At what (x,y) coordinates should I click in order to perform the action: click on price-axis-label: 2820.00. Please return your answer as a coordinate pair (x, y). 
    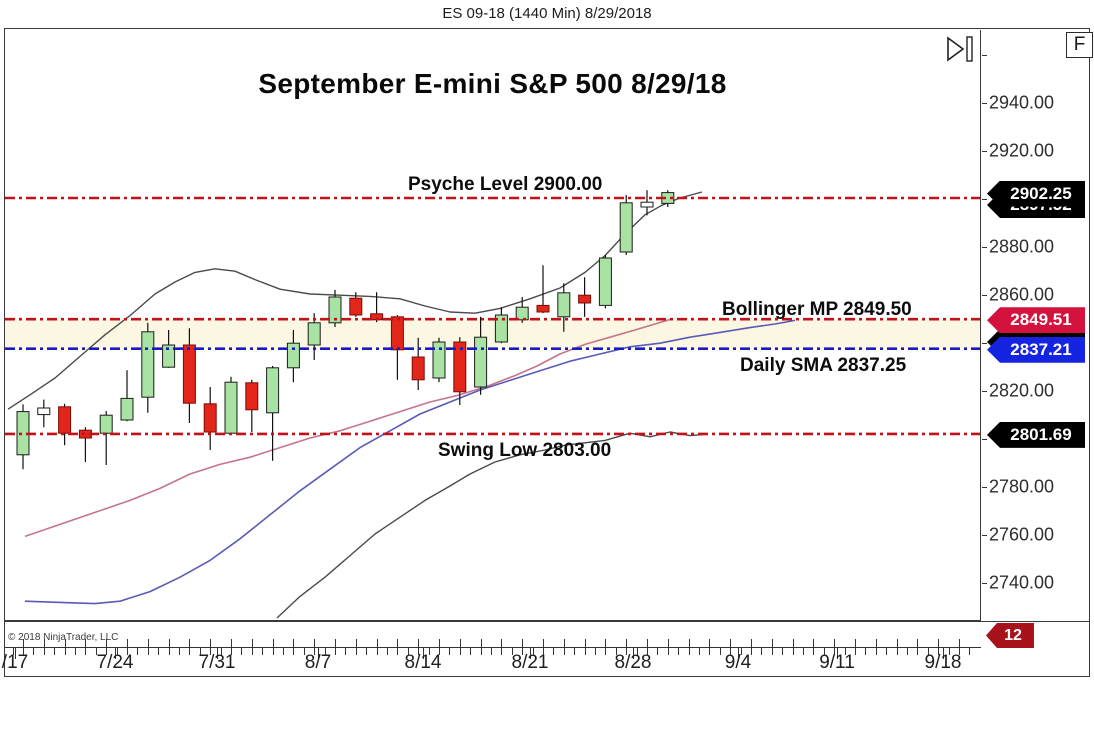
    Looking at the image, I should click on (1022, 390).